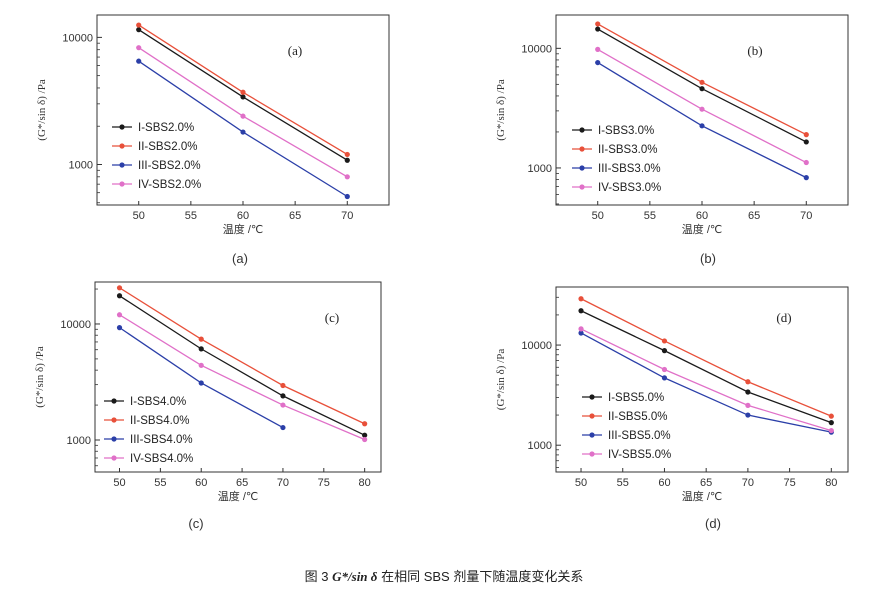 This screenshot has width=888, height=592. What do you see at coordinates (540, 446) in the screenshot?
I see `y-tick-label: 1000` at bounding box center [540, 446].